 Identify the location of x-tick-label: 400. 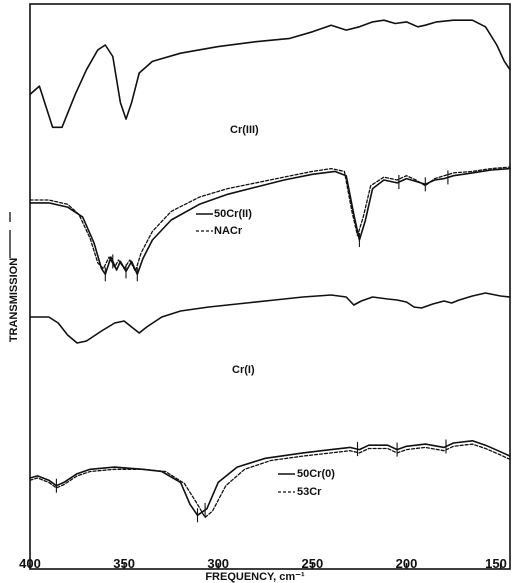
(30, 563).